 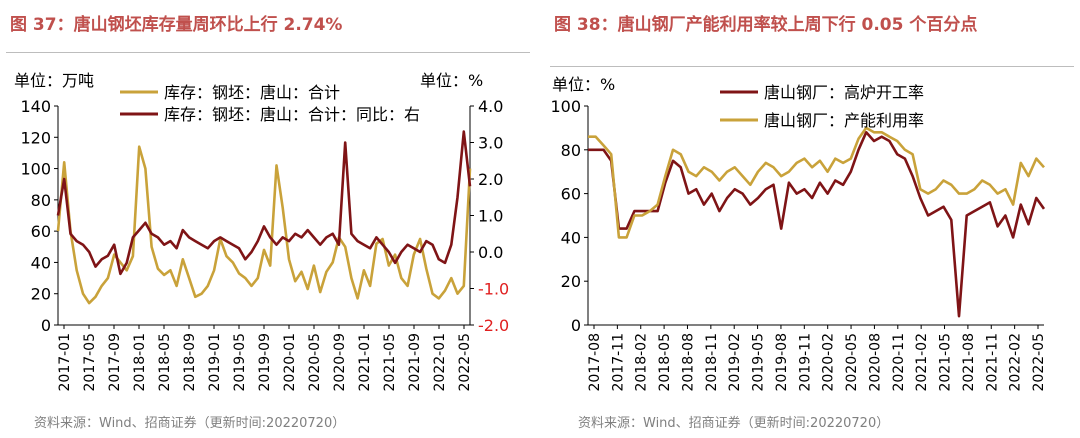 What do you see at coordinates (493, 289) in the screenshot?
I see `y-tick-label-right: -1.0` at bounding box center [493, 289].